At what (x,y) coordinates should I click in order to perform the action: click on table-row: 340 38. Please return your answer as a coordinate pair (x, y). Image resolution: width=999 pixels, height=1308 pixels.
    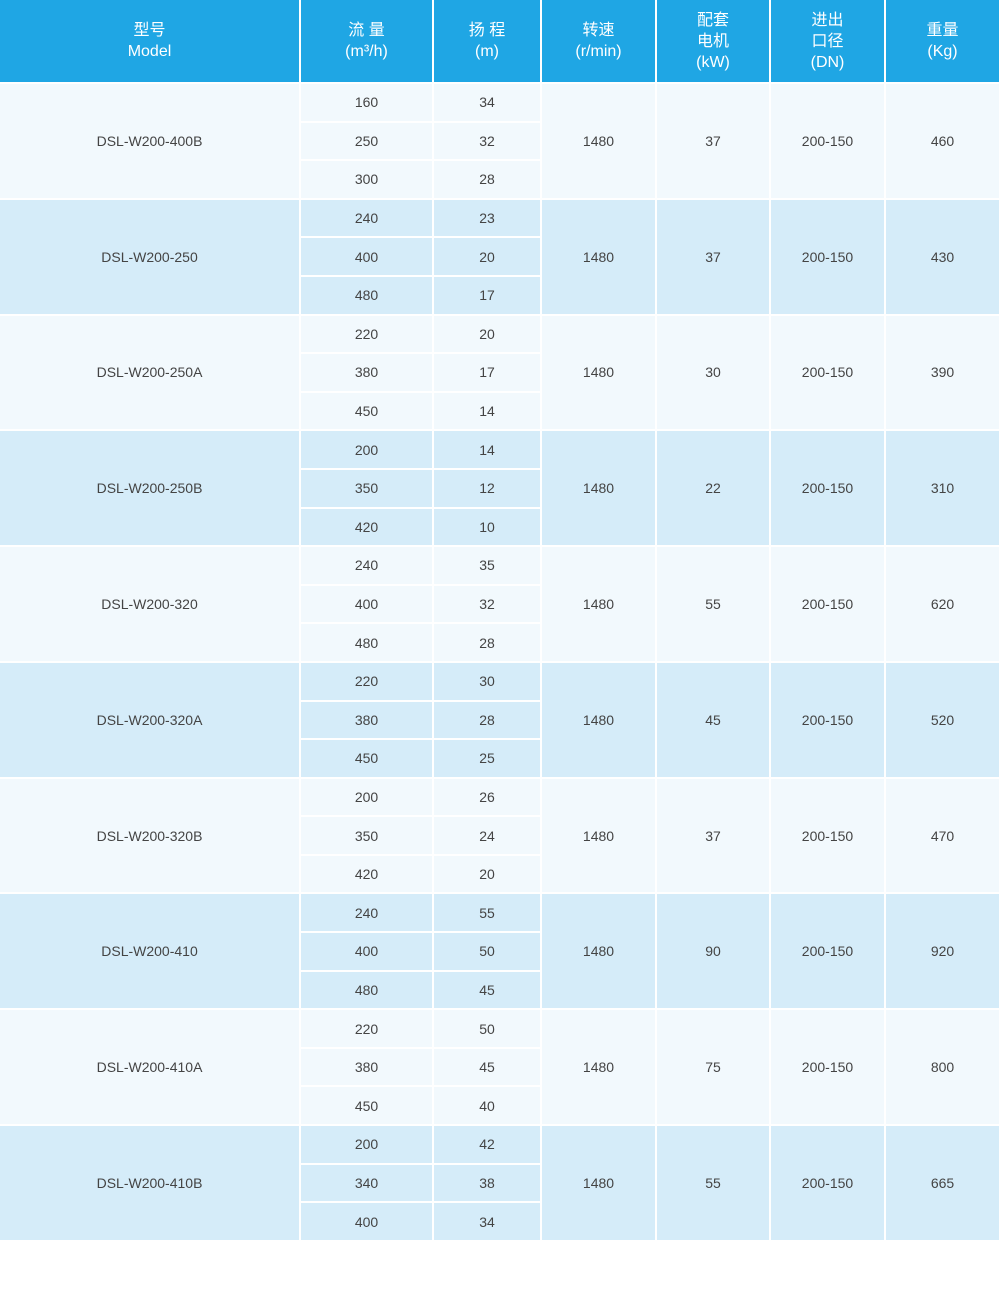
    Looking at the image, I should click on (499, 1183).